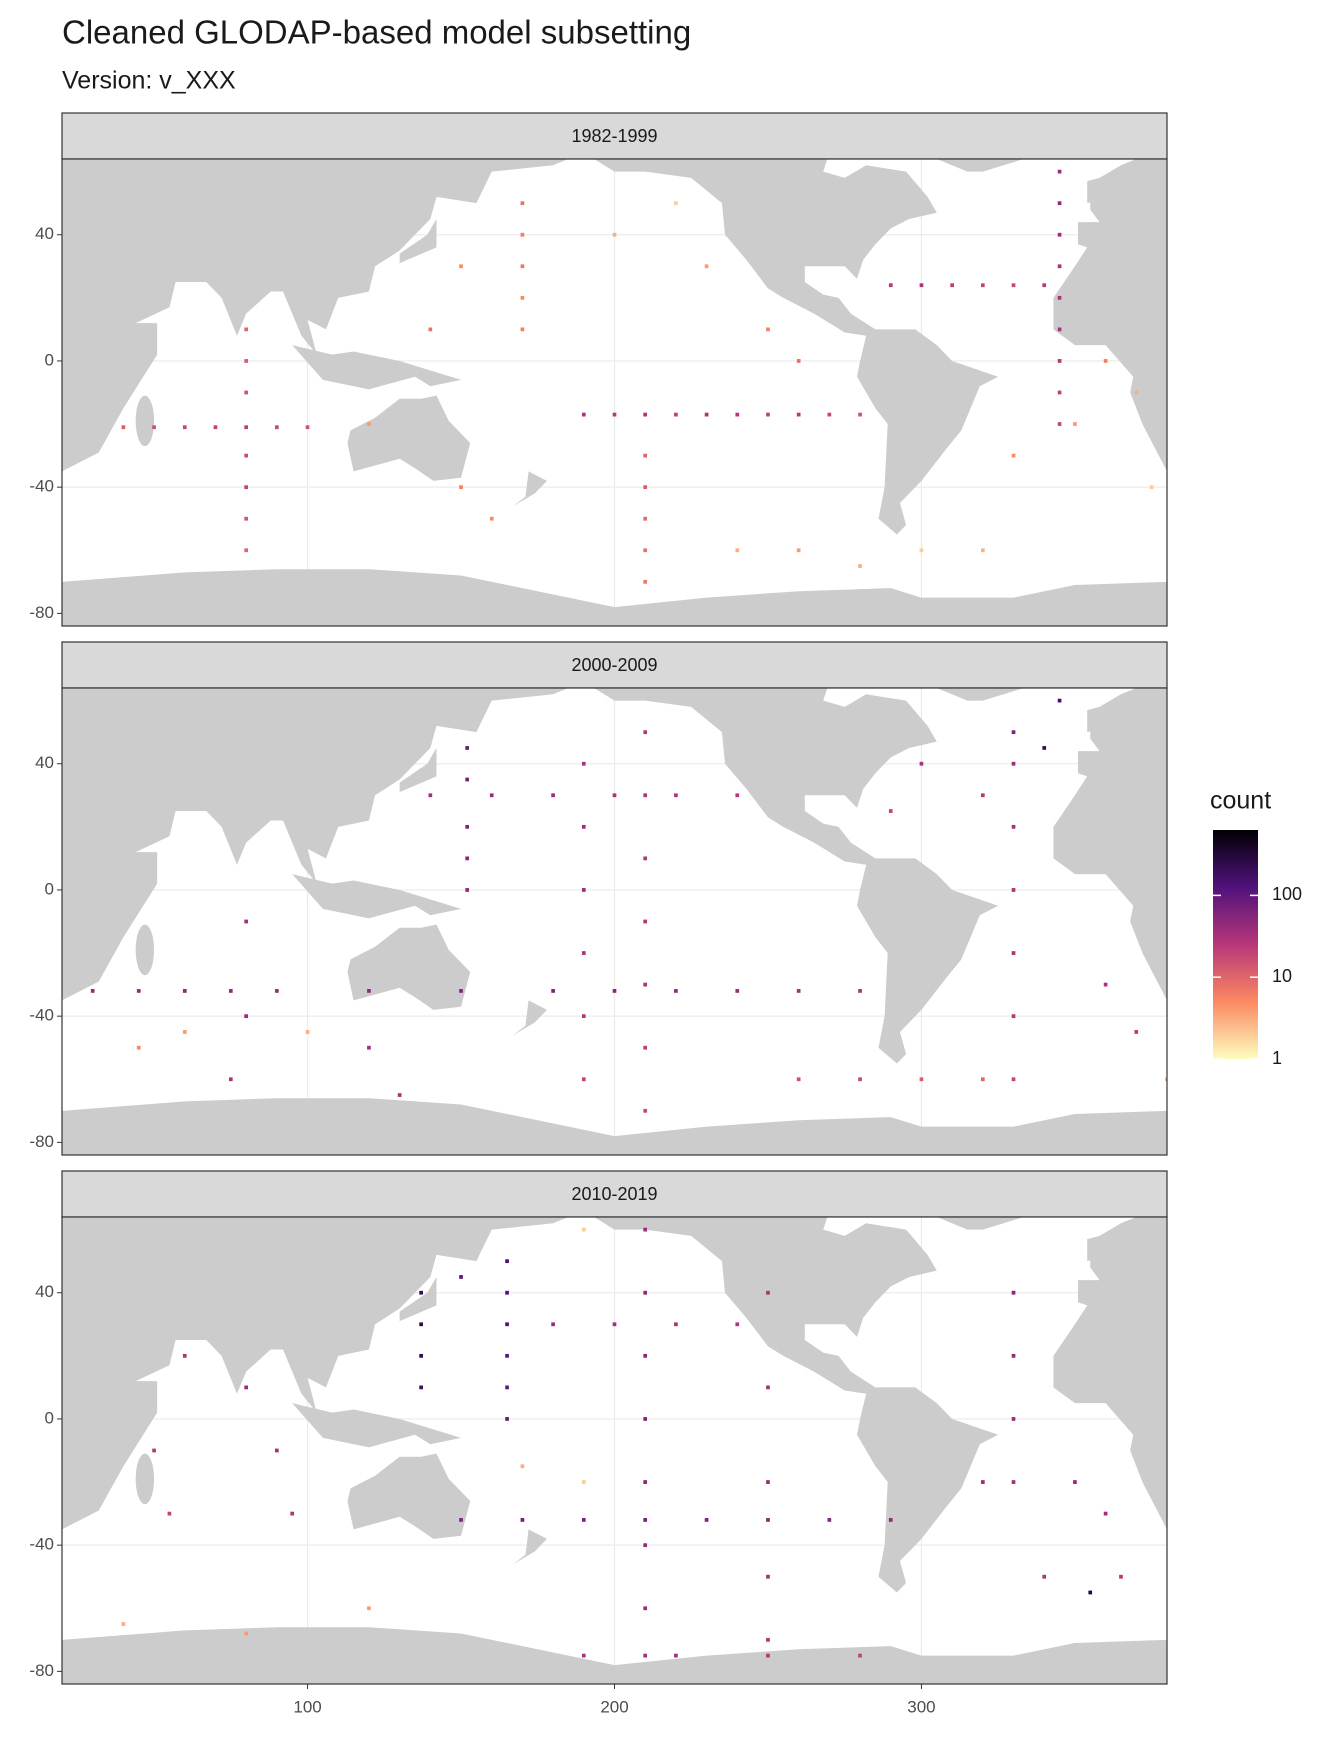 The image size is (1344, 1752). Describe the element at coordinates (307, 1706) in the screenshot. I see `x-tick-label: 100` at that location.